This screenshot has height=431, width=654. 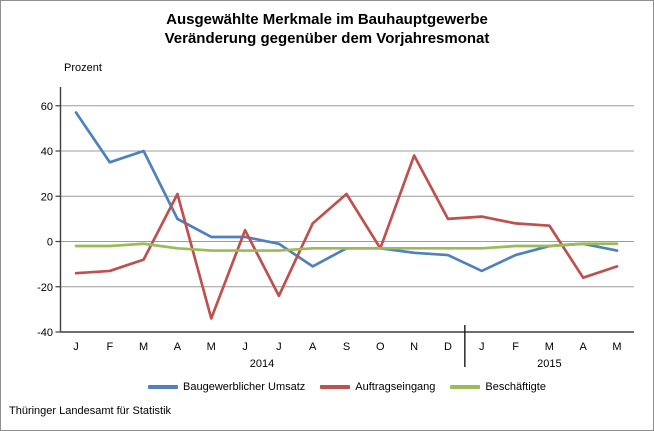 What do you see at coordinates (414, 347) in the screenshot?
I see `x-tick-label: N` at bounding box center [414, 347].